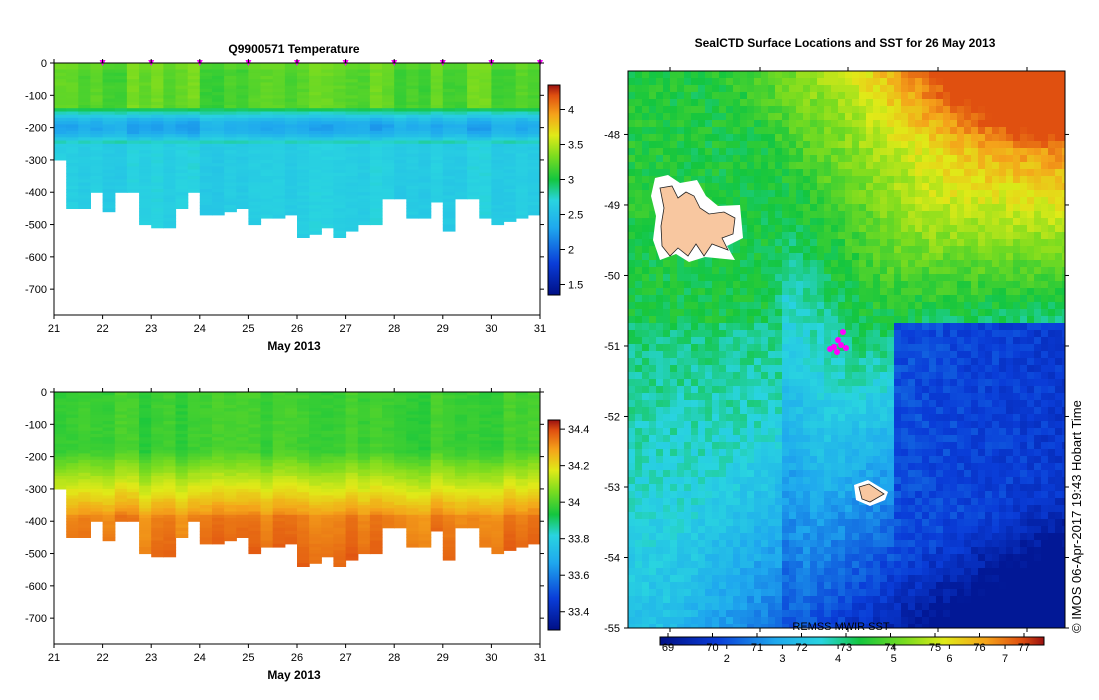 This screenshot has height=700, width=1099. What do you see at coordinates (297, 329) in the screenshot?
I see `x-tick-label: 26` at bounding box center [297, 329].